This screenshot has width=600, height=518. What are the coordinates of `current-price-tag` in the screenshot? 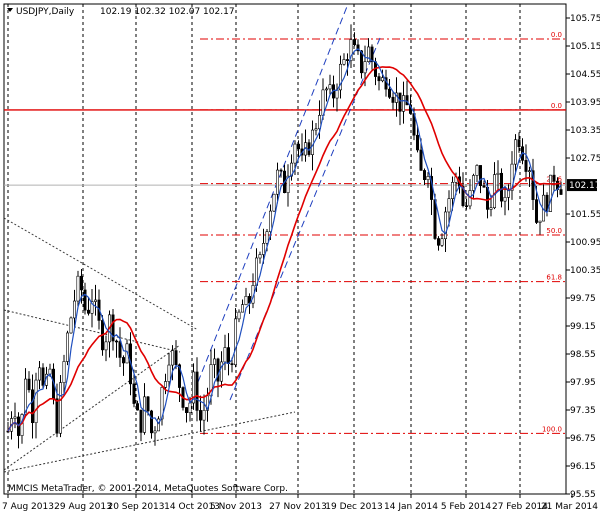 It's located at (582, 185).